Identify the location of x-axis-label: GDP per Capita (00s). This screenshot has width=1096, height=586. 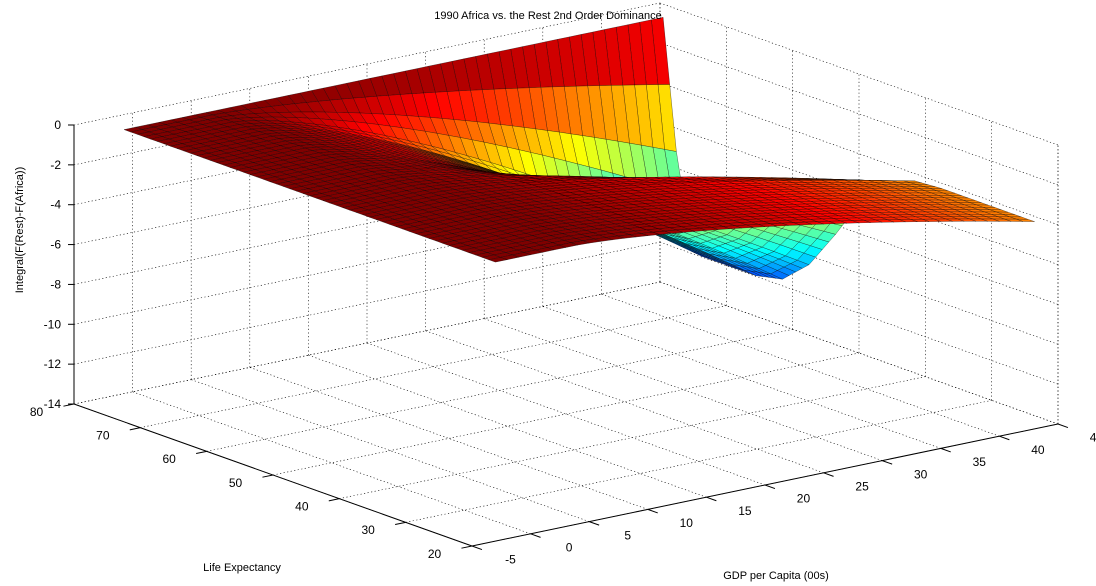
(776, 576).